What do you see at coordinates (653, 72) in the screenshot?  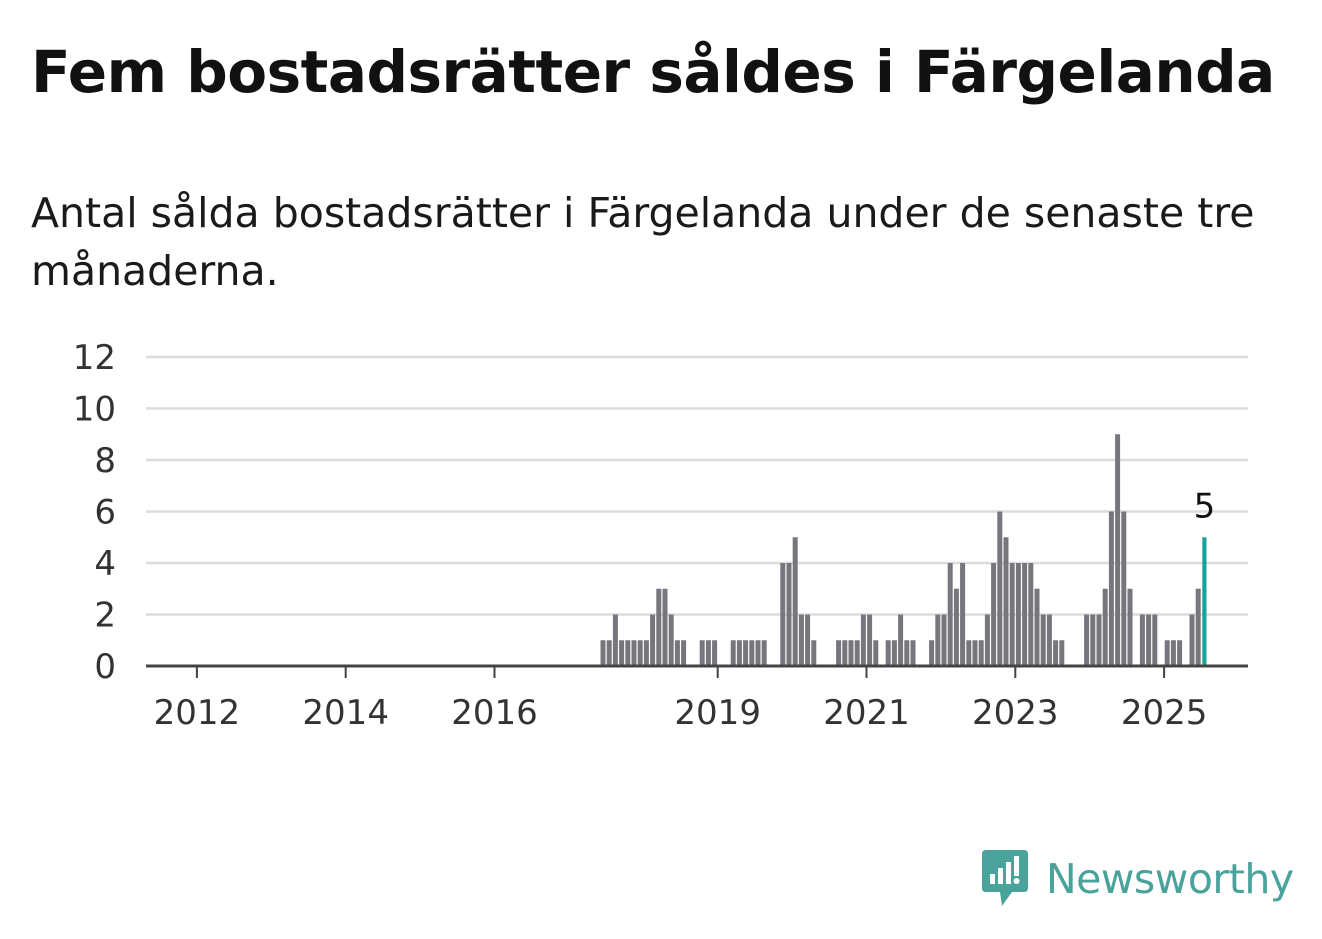 I see `page-title: Fem bostadsrätter såldes i Färgelanda` at bounding box center [653, 72].